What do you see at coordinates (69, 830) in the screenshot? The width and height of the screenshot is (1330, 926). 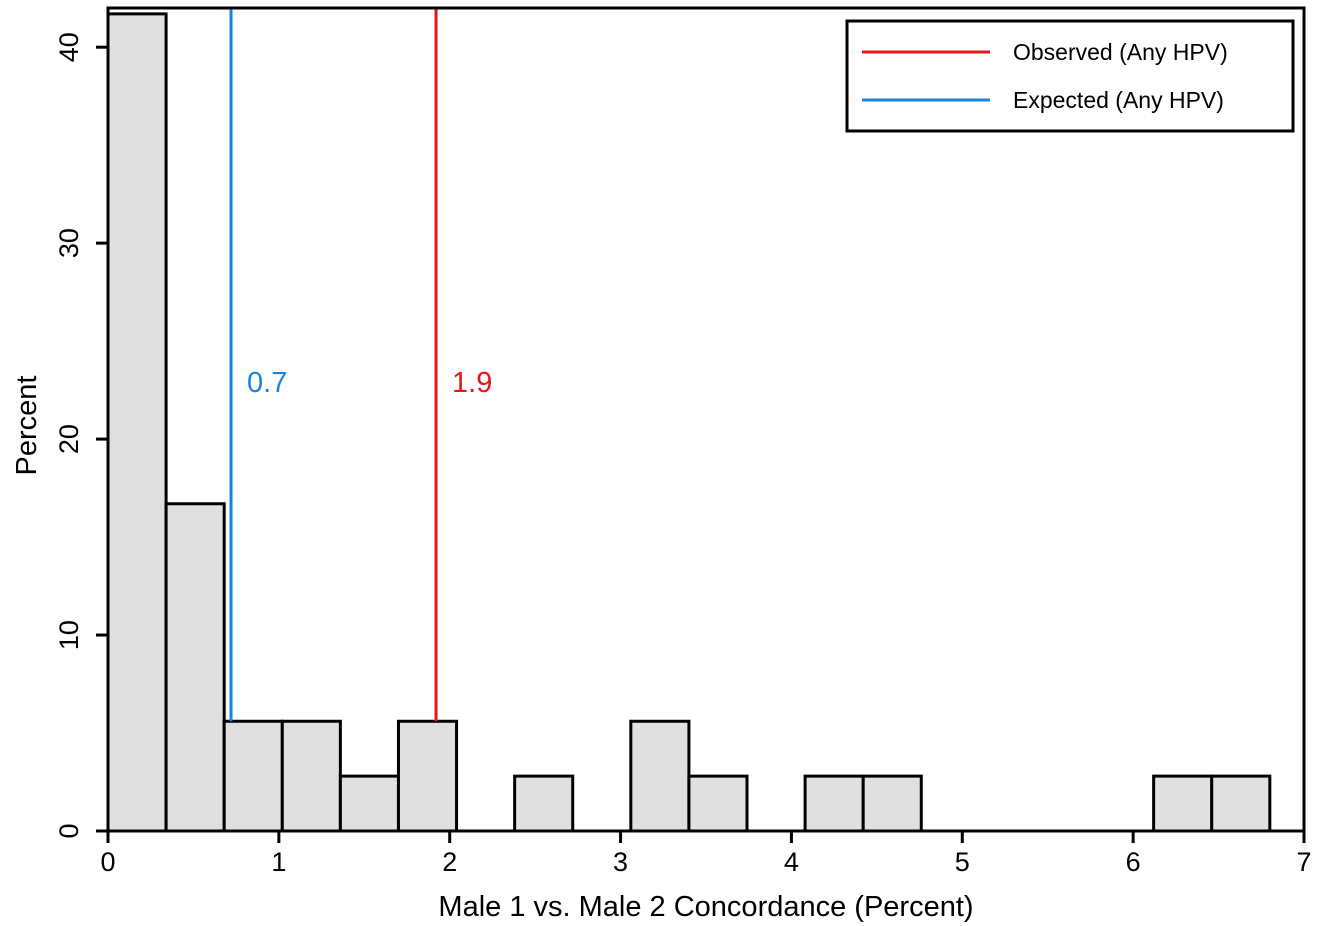 I see `y-tick-label-0: 0` at bounding box center [69, 830].